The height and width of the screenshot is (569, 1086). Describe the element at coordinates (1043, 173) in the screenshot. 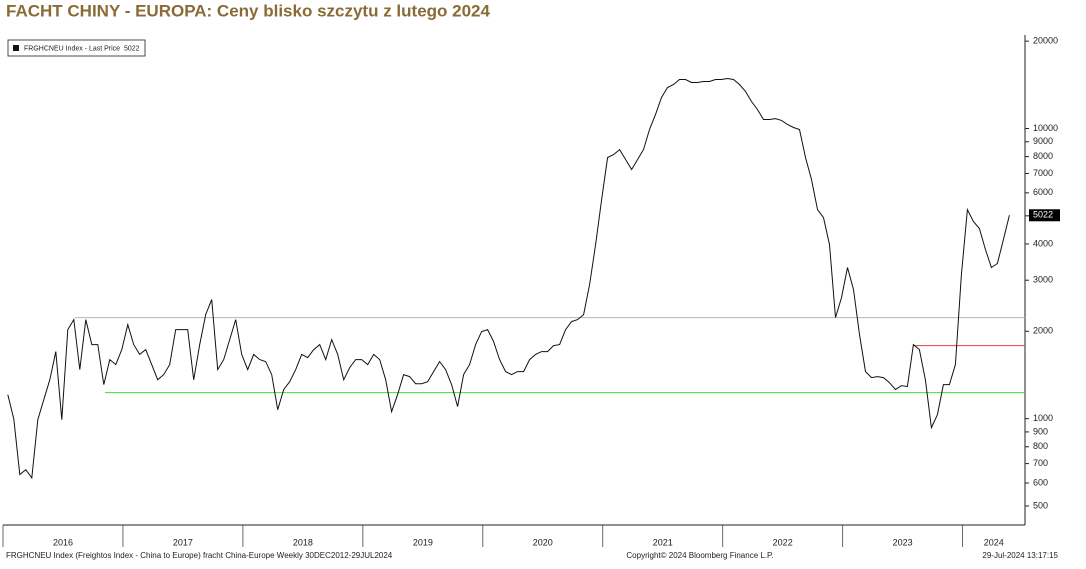

I see `y-tick-label: 7000` at that location.